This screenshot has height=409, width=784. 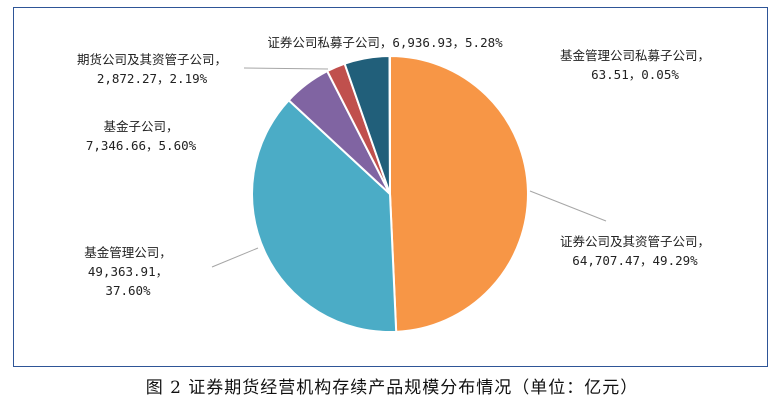 I want to click on data-label-3: 期货公司及其资管子公司， 2,872.27，2.19%, so click(x=152, y=69).